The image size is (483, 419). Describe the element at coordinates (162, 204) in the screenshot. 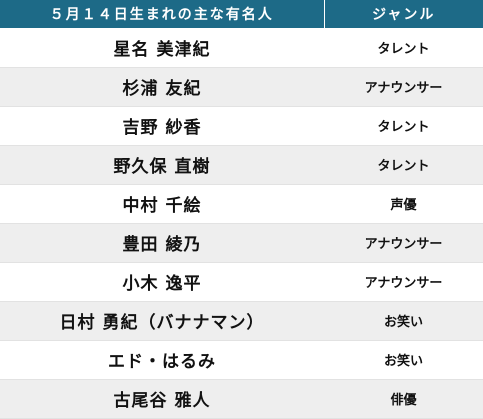

I see `name-cell: 中村 千絵` at that location.